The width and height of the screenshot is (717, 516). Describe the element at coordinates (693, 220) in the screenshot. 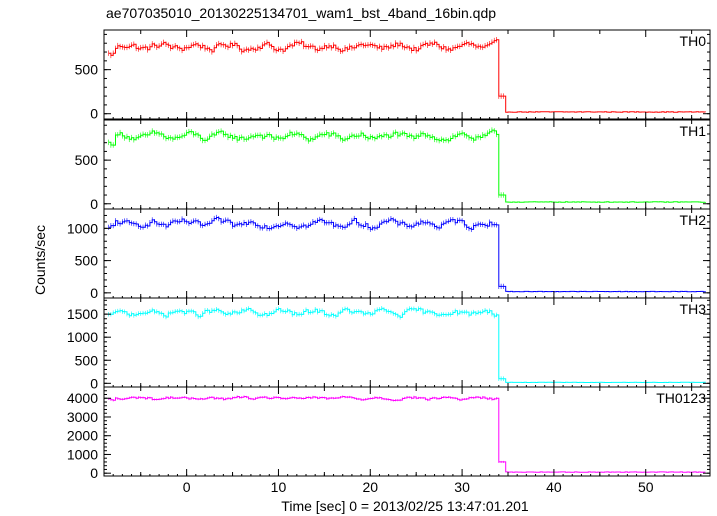

I see `panel-label: TH2` at that location.